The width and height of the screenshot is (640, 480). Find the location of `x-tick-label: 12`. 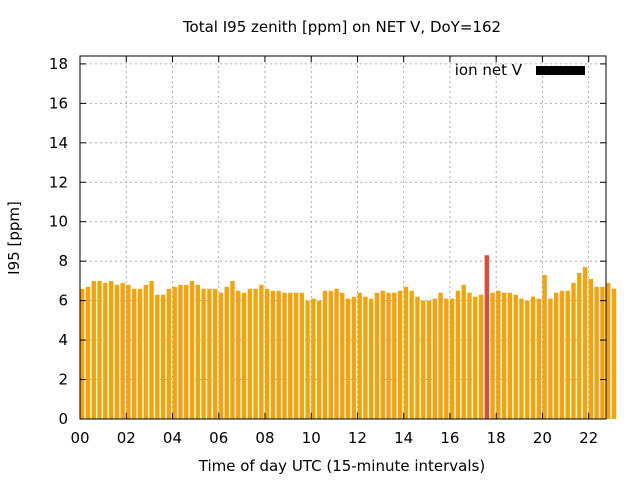

x-tick-label: 12 is located at coordinates (357, 438).